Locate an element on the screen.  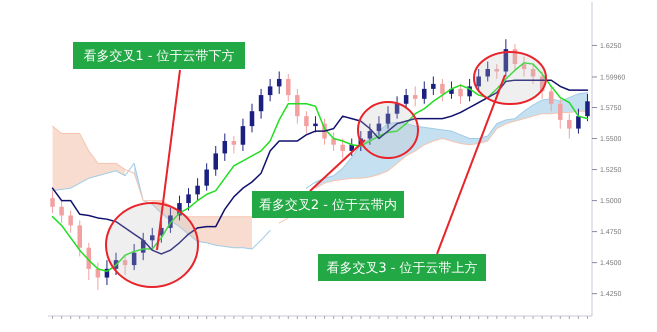
annotation: 看多交叉3 - 位于云带上方 is located at coordinates (402, 268).